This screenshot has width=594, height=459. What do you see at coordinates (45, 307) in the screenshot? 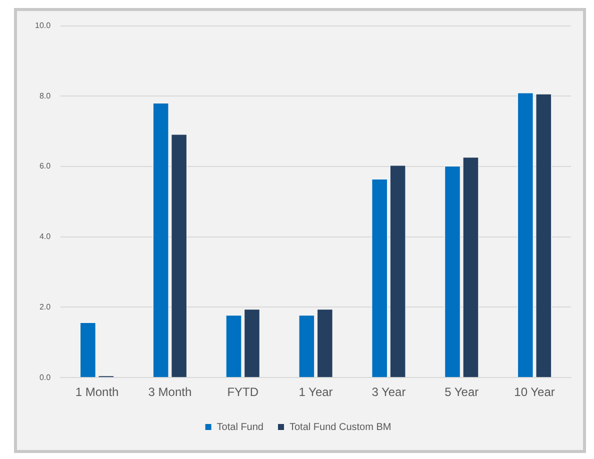
I see `y-tick-label: 2.0` at bounding box center [45, 307].